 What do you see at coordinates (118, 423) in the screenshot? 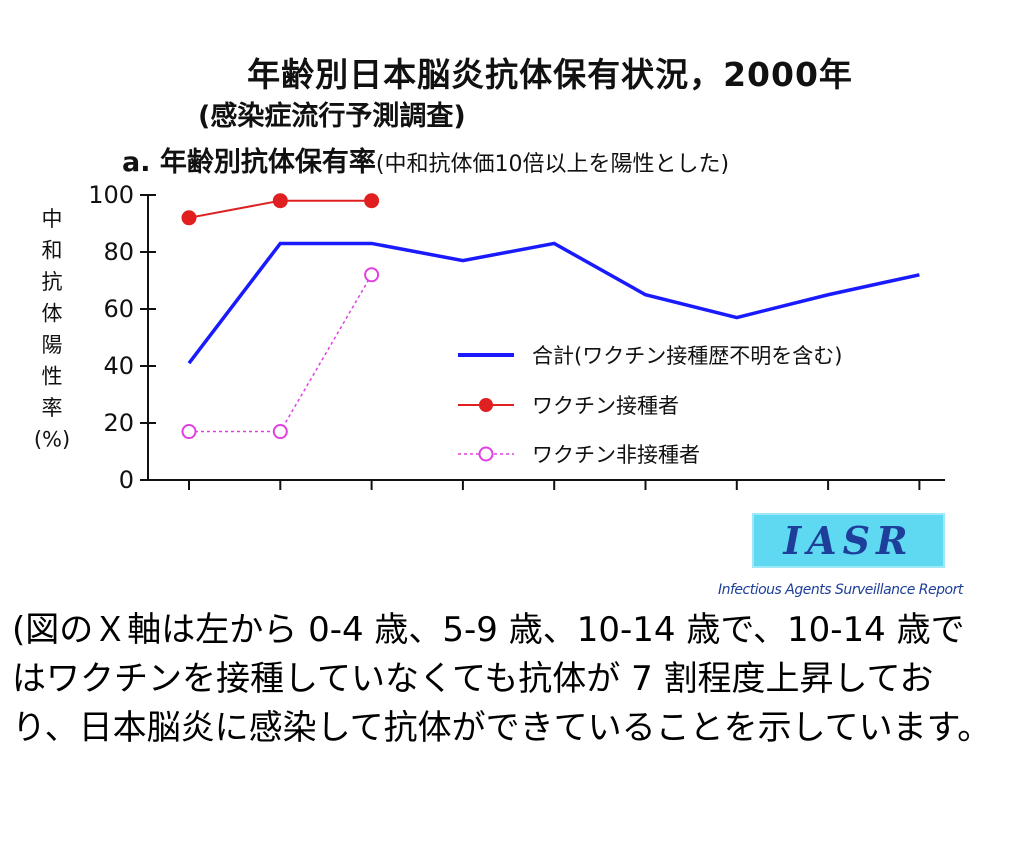
I see `y-tick-label: 20` at bounding box center [118, 423].